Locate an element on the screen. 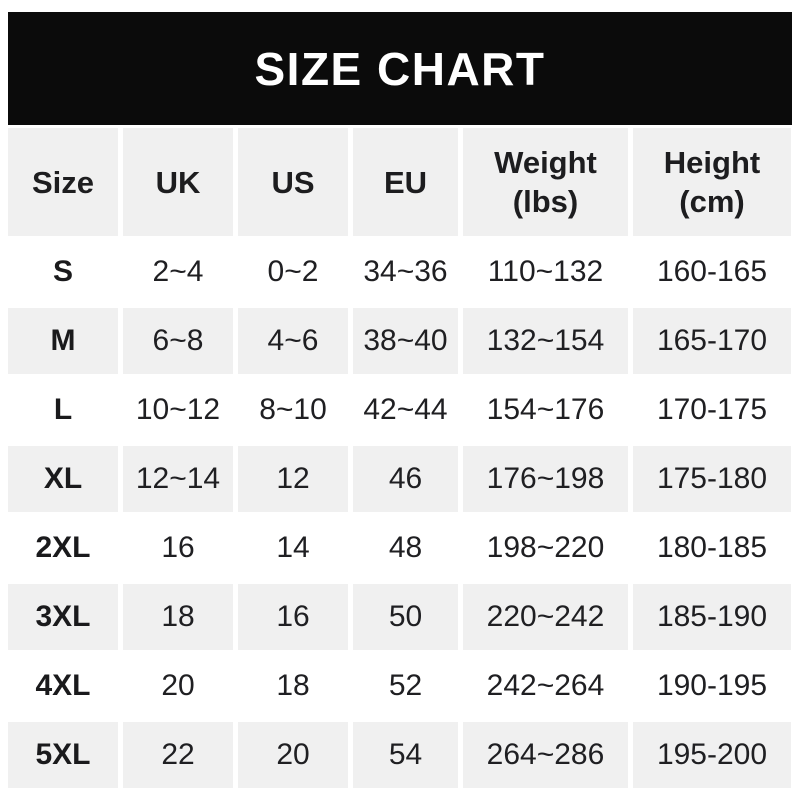  size-label-cell: S is located at coordinates (63, 272).